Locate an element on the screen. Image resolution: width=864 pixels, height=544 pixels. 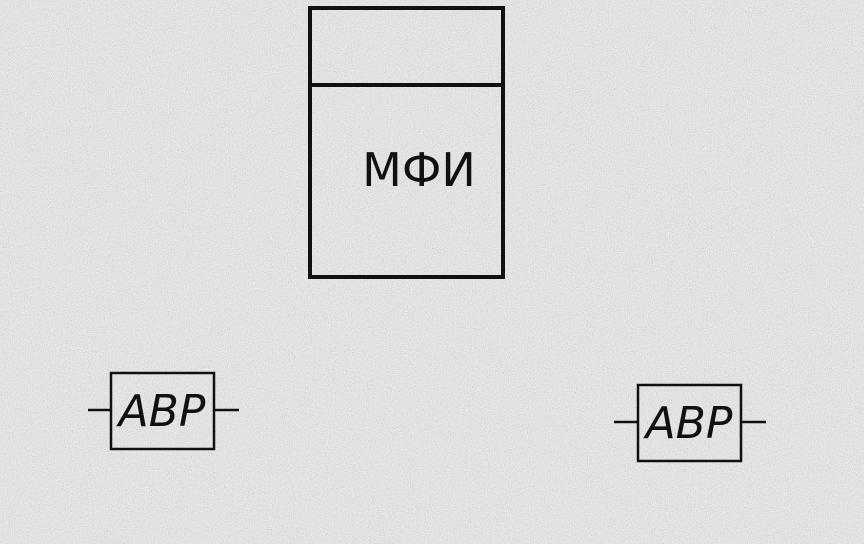
main-block-label: МФИ is located at coordinates (419, 170).